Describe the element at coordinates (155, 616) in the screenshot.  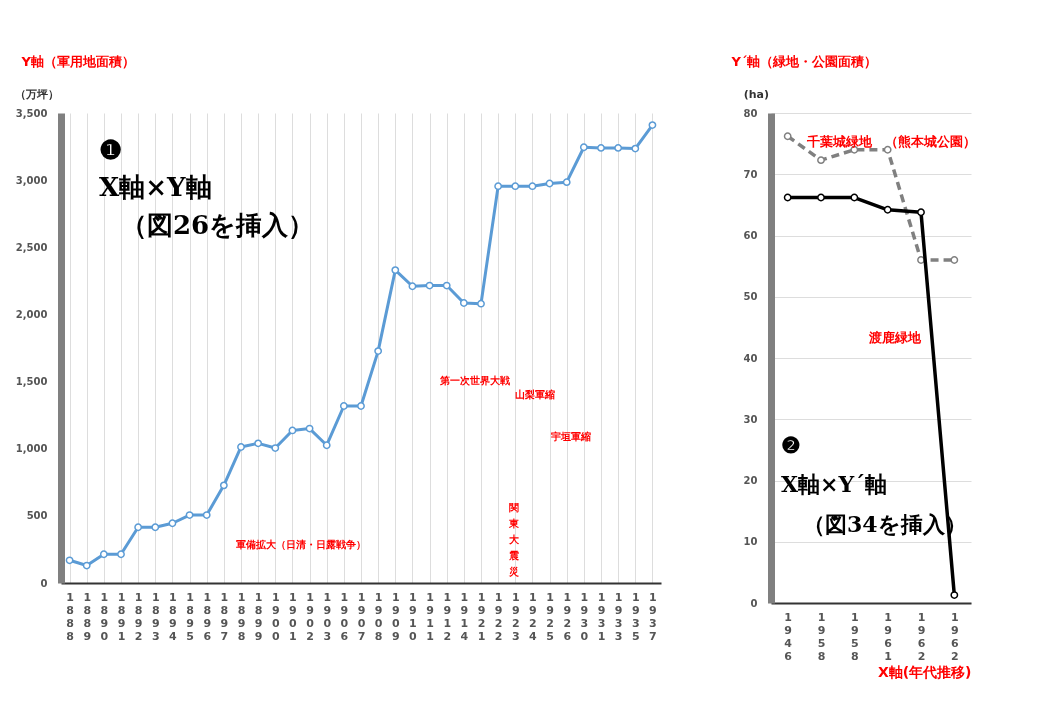
I see `x-tick-label: 1893` at that location.